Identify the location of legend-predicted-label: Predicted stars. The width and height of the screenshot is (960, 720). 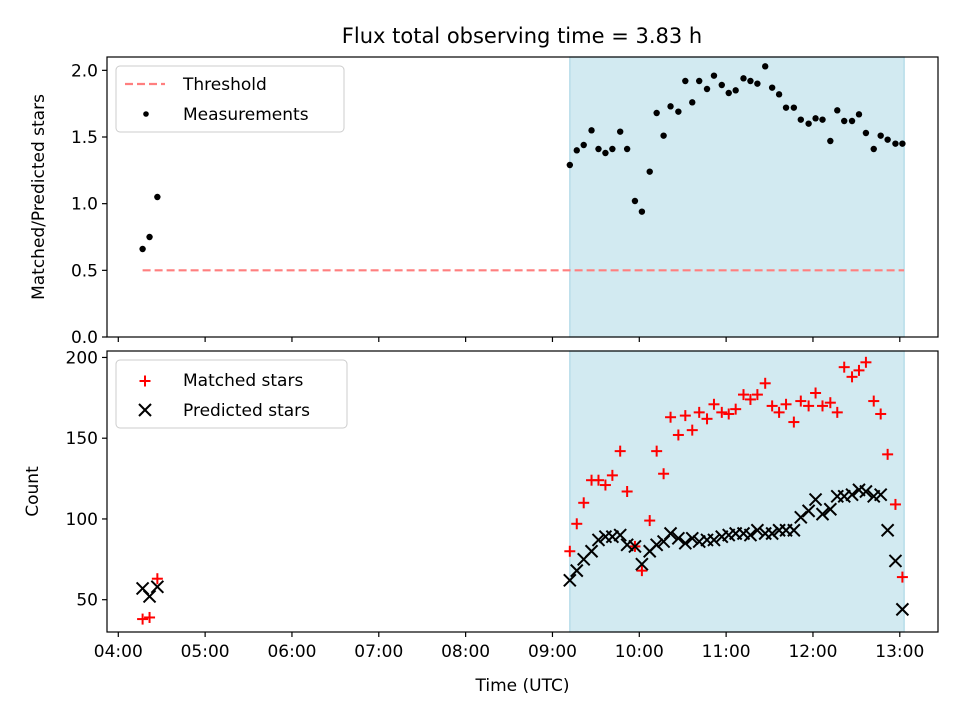
(246, 411).